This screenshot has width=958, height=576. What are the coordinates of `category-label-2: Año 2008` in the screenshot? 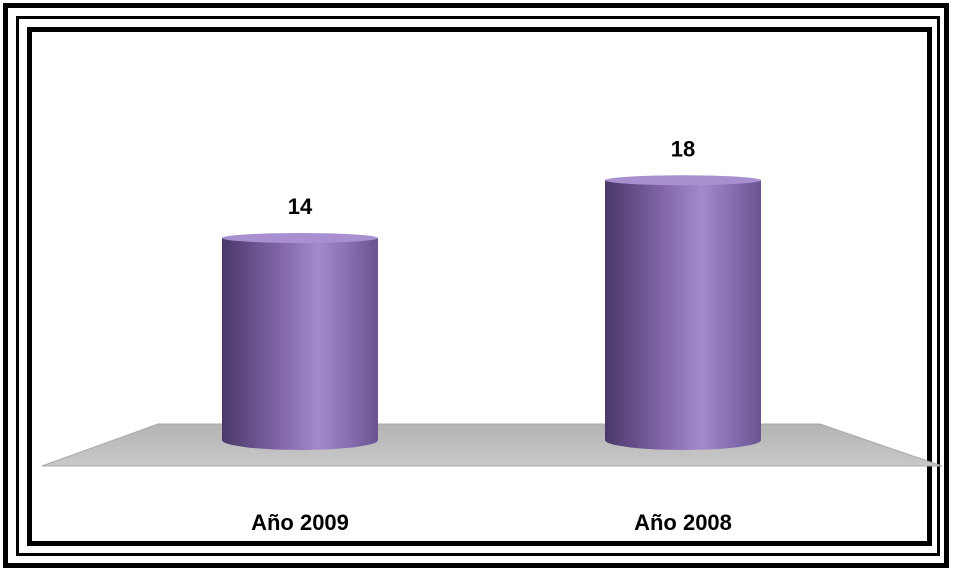 It's located at (683, 522).